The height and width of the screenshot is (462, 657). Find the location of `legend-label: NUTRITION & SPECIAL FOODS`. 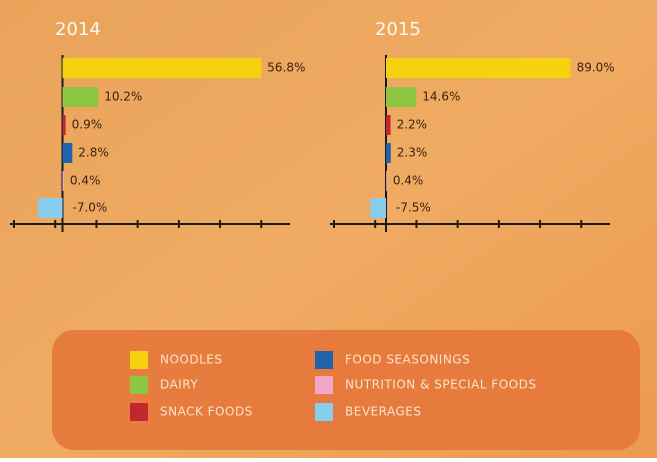

legend-label: NUTRITION & SPECIAL FOODS is located at coordinates (440, 385).